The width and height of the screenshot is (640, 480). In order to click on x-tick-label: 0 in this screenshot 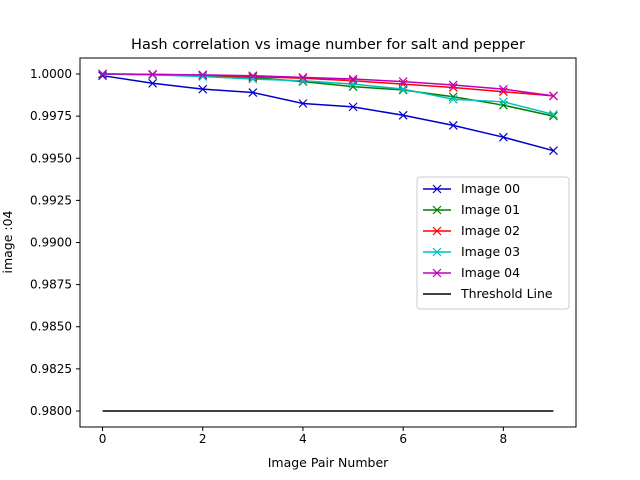, I will do `click(103, 439)`.